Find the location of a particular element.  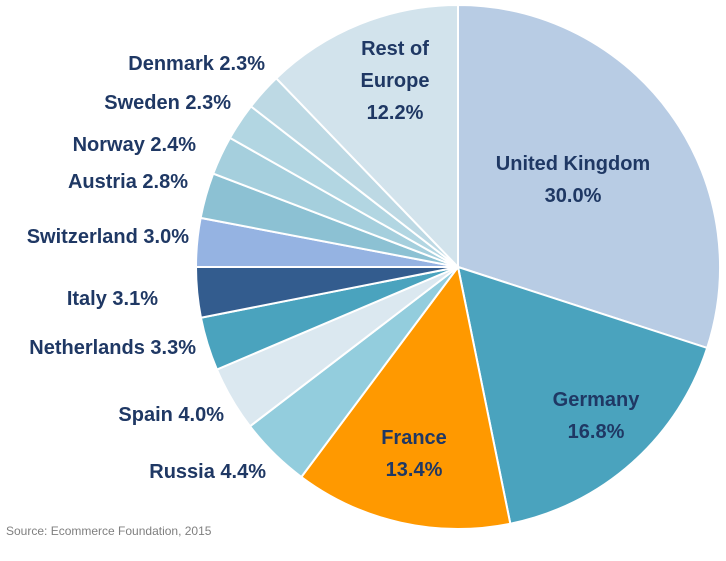

label-russia: Russia 4.4% is located at coordinates (207, 472).